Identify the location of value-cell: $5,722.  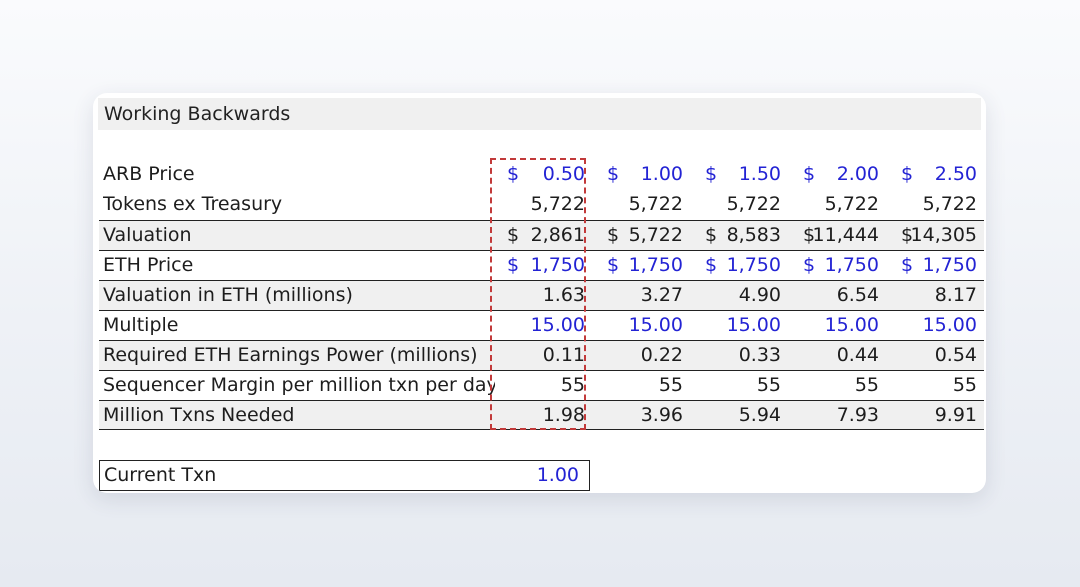
(645, 235).